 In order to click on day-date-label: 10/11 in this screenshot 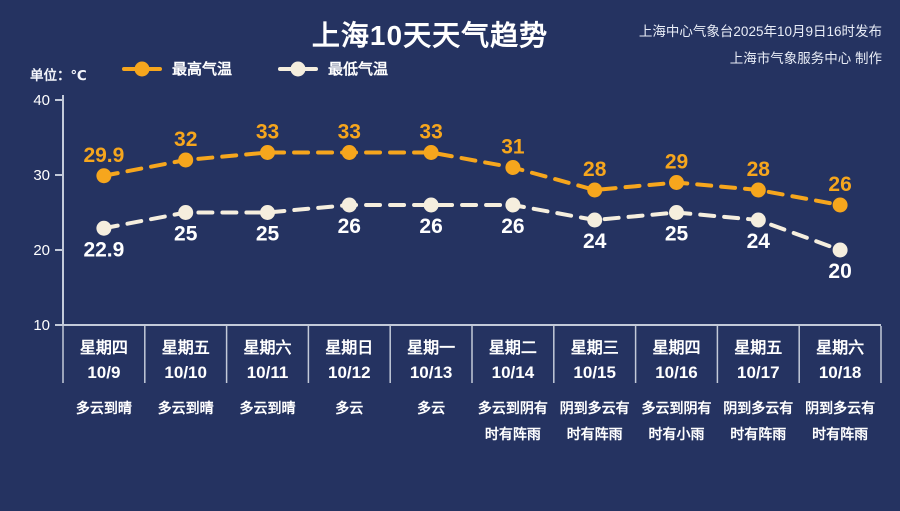, I will do `click(267, 372)`.